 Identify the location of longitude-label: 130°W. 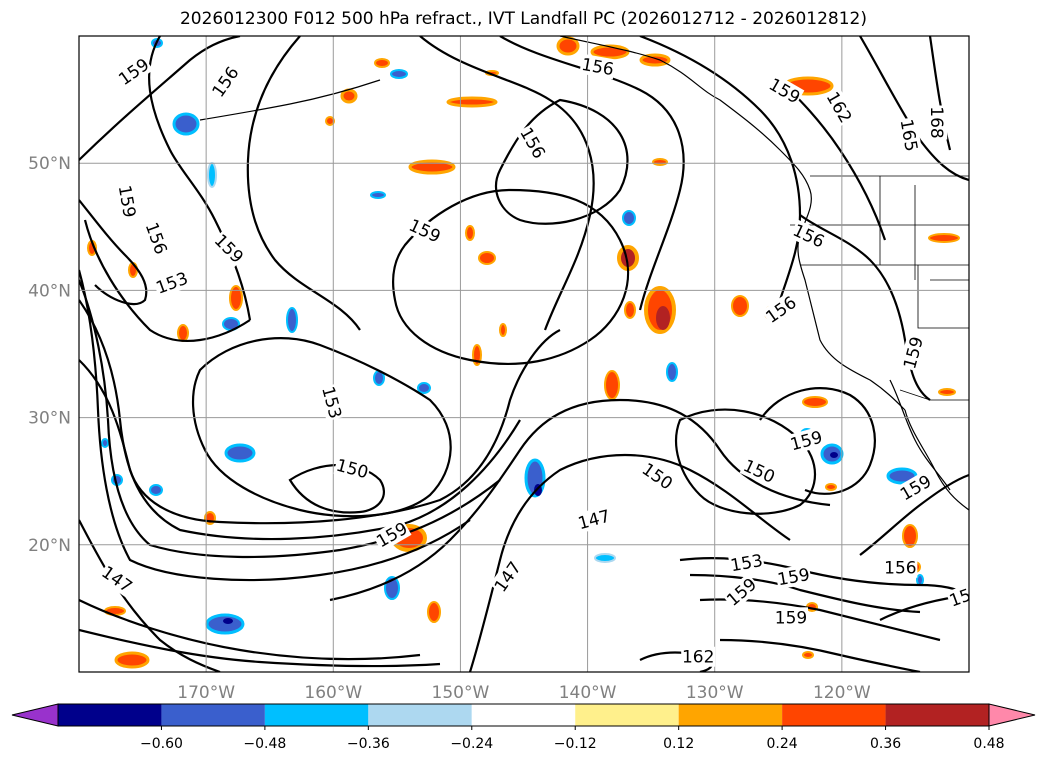
(715, 693).